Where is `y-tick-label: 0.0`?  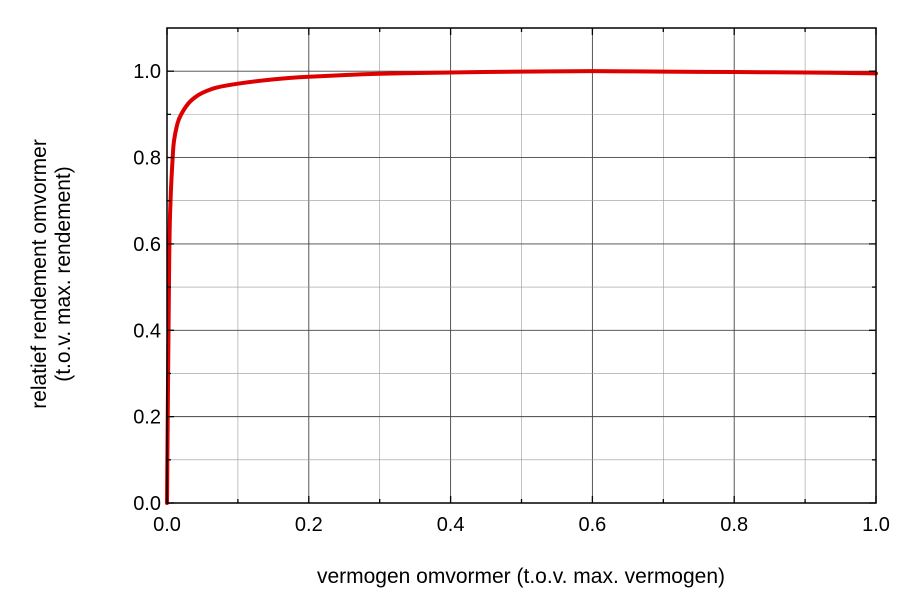
y-tick-label: 0.0 is located at coordinates (147, 504).